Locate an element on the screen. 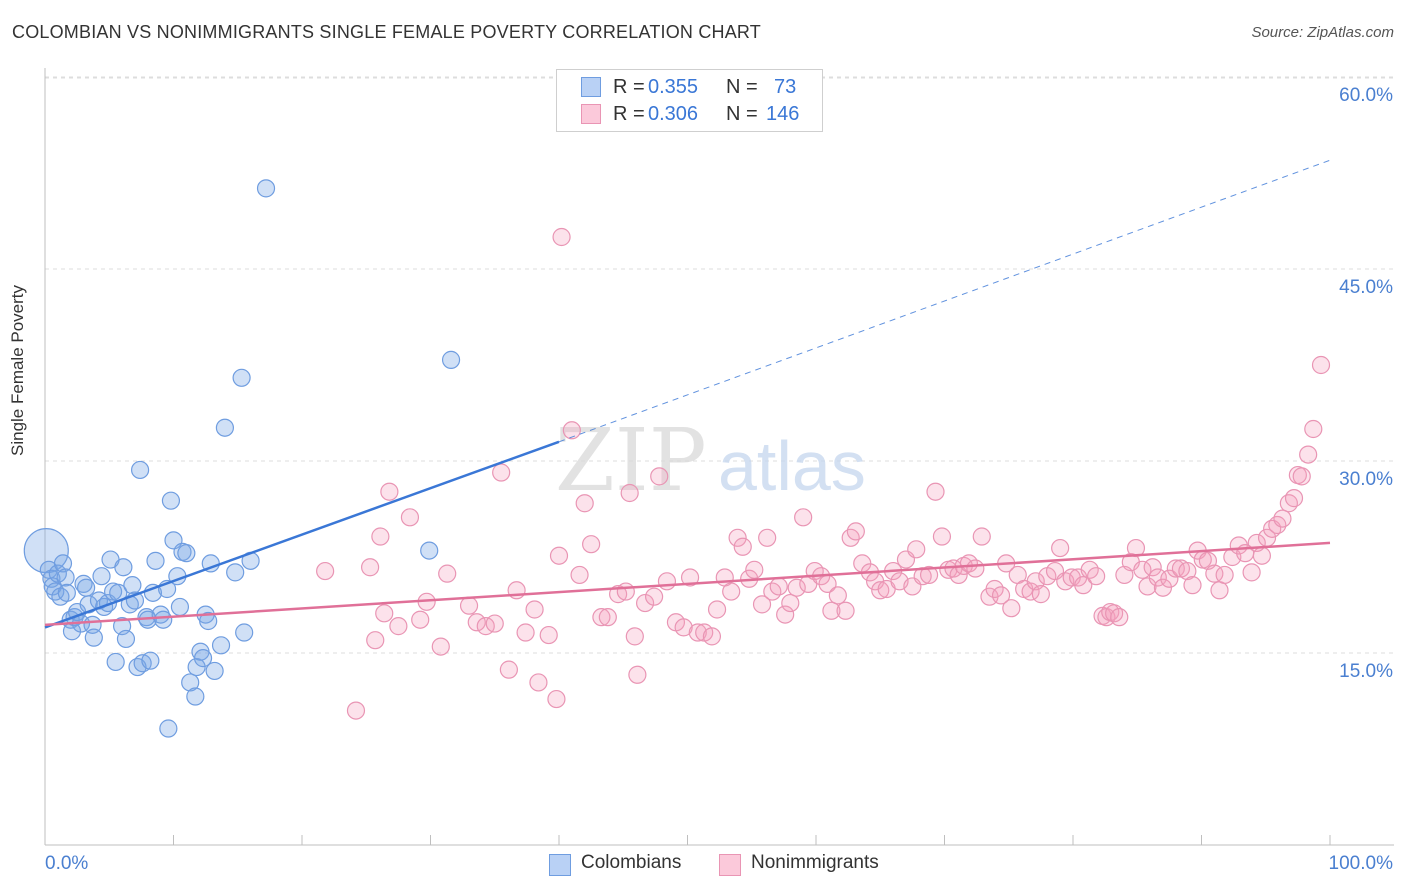 This screenshot has width=1406, height=892. bottom-legend-label: Colombians is located at coordinates (631, 862).